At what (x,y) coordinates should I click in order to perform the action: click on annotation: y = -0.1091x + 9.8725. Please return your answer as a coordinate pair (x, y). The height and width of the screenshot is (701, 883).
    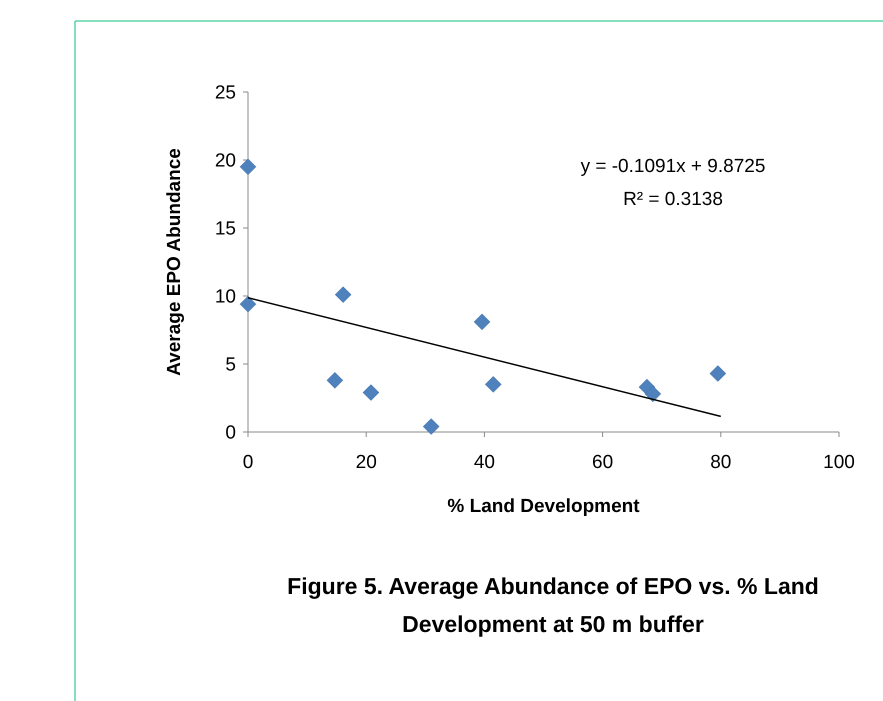
    Looking at the image, I should click on (673, 166).